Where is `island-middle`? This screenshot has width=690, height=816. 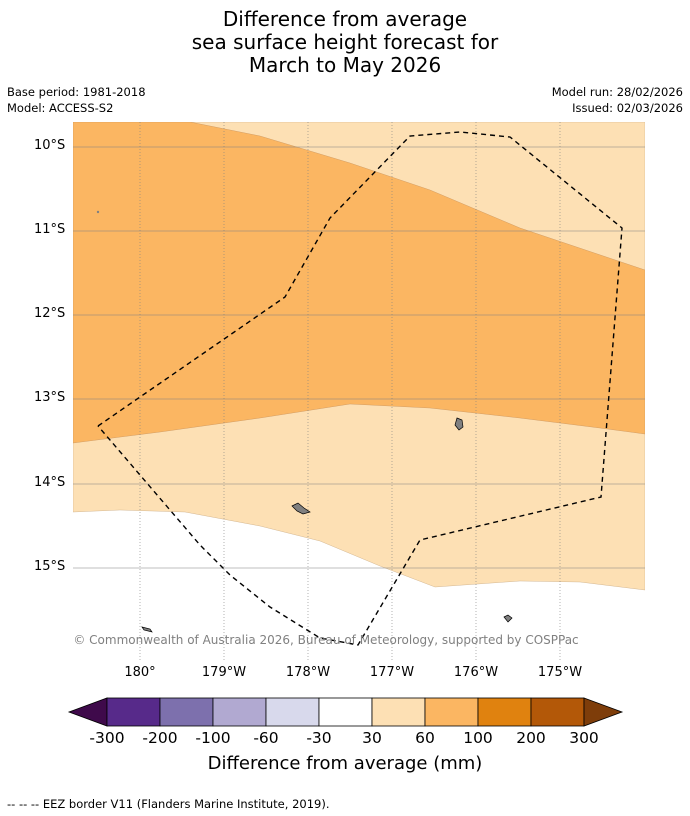 island-middle is located at coordinates (301, 508).